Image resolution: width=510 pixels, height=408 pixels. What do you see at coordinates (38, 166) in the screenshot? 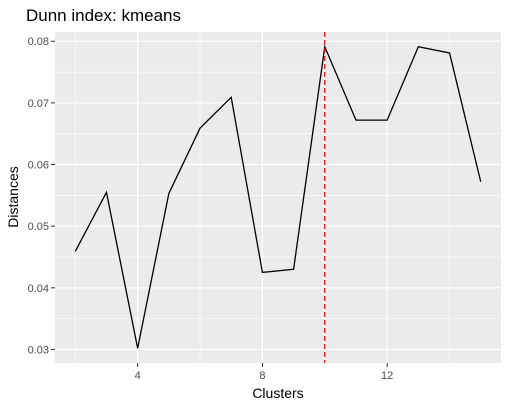
I see `y-tick-label: 0.06` at bounding box center [38, 166].